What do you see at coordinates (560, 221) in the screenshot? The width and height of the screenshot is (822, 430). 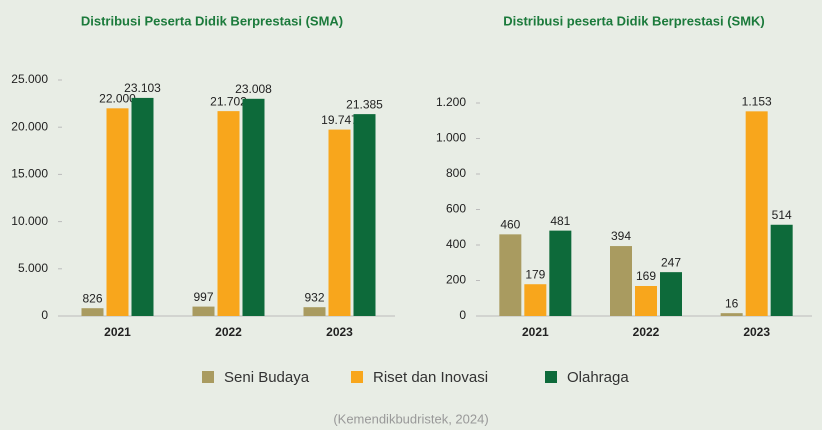 I see `data-label: 481` at bounding box center [560, 221].